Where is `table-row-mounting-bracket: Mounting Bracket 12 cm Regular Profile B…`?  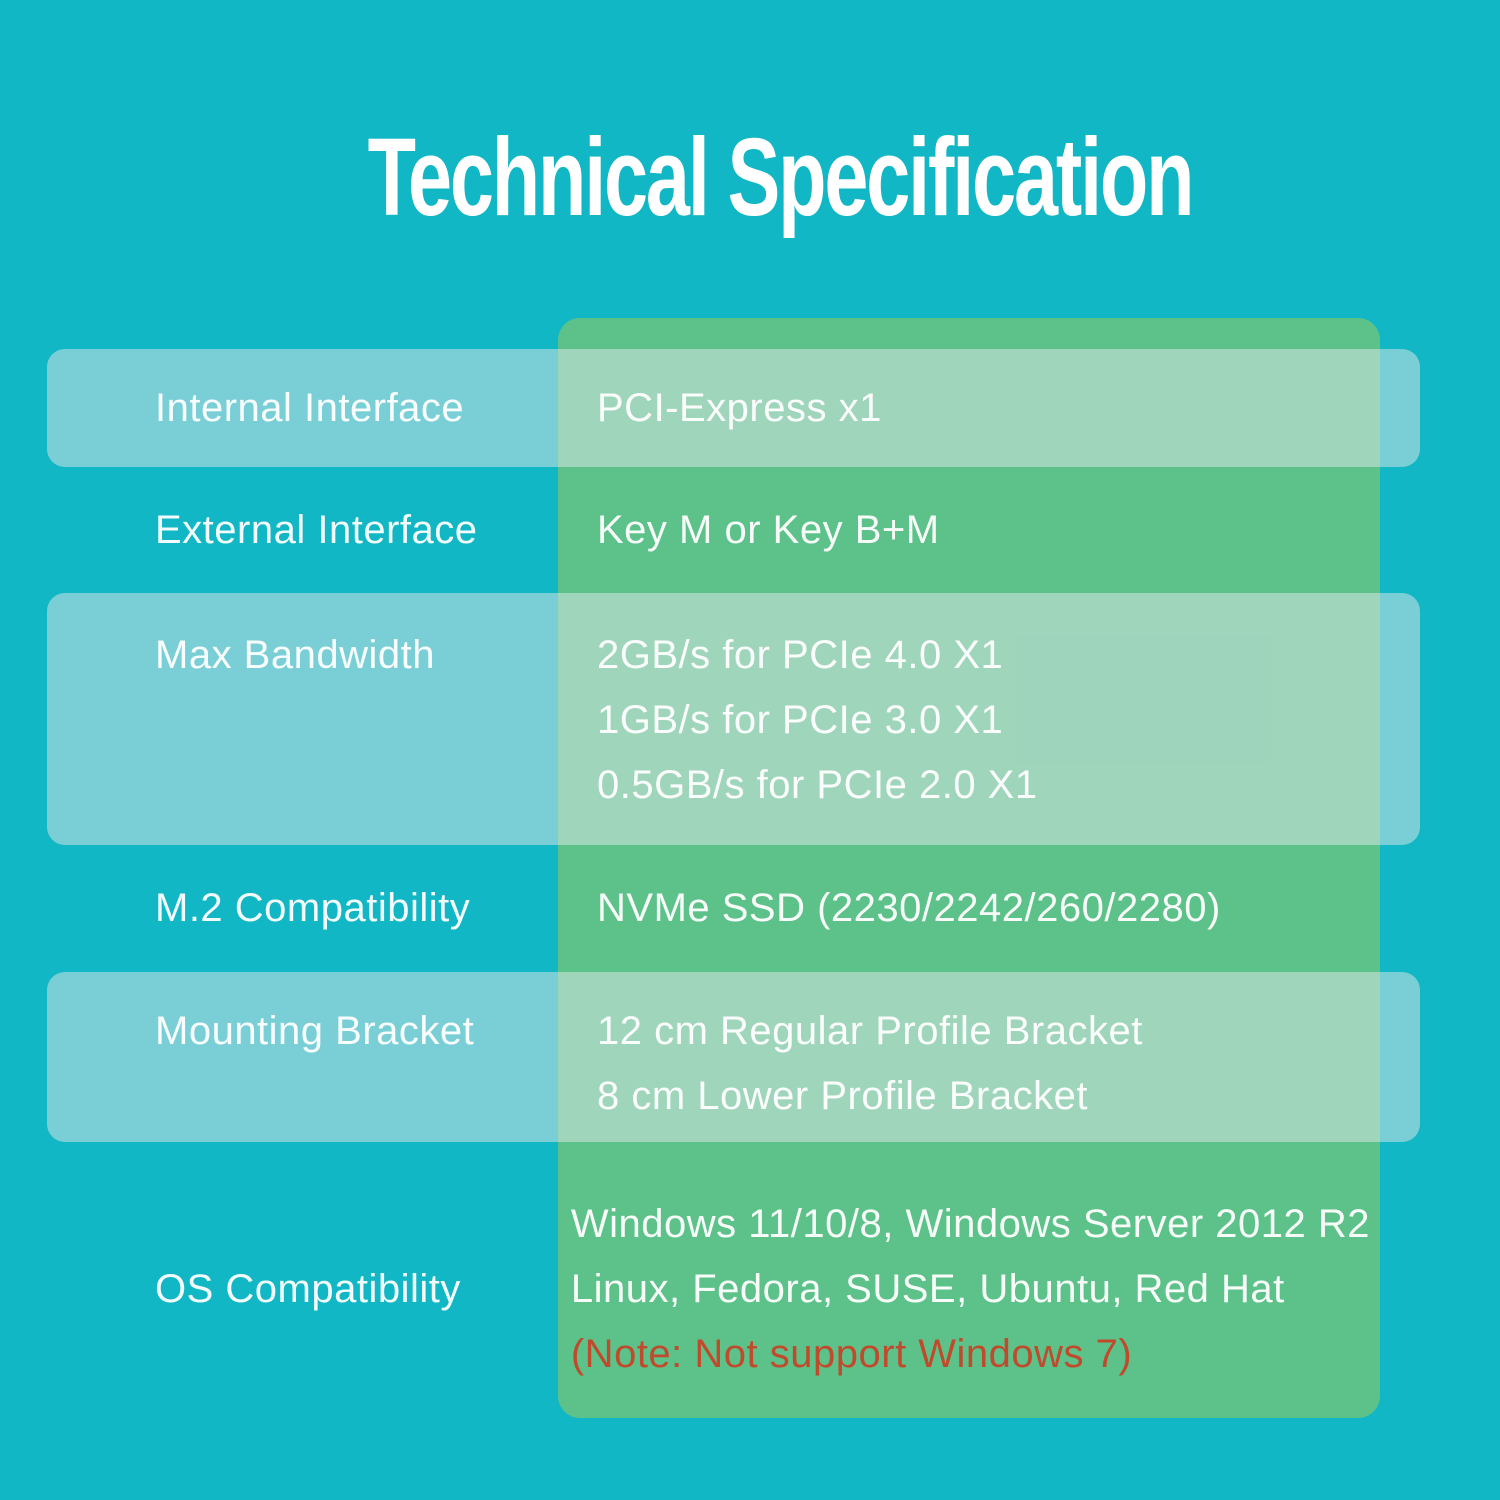
table-row-mounting-bracket: Mounting Bracket 12 cm Regular Profile B… is located at coordinates (750, 1057).